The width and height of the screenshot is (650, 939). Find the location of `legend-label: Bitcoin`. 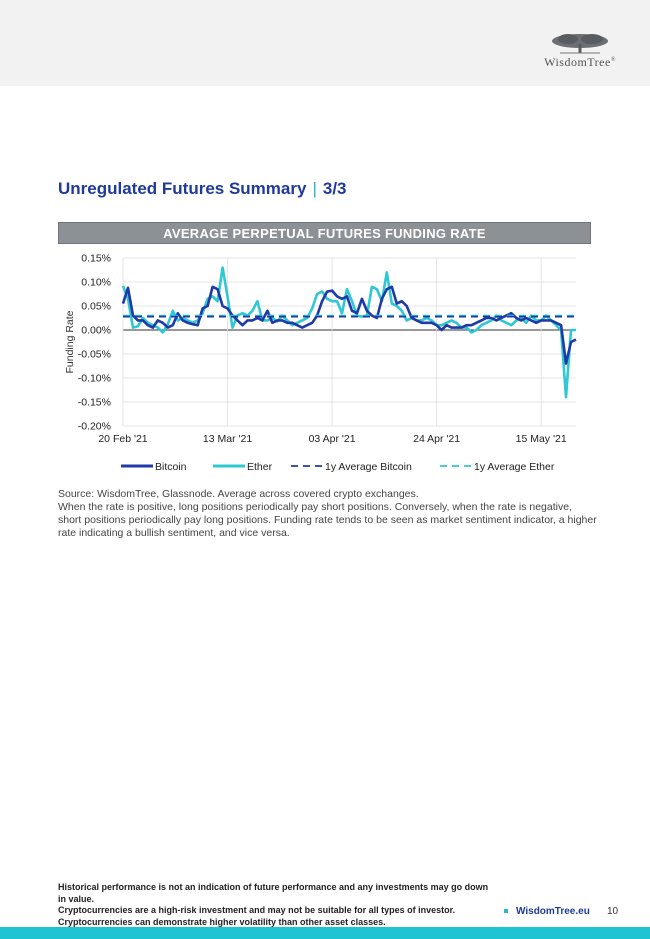

legend-label: Bitcoin is located at coordinates (171, 467).